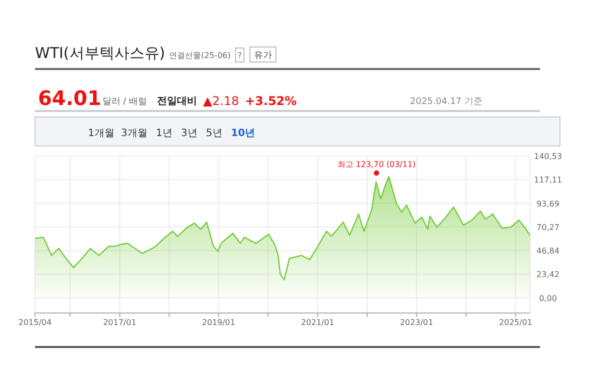 This screenshot has height=369, width=600. I want to click on chart-title: WTI(서부텍사스유), so click(100, 53).